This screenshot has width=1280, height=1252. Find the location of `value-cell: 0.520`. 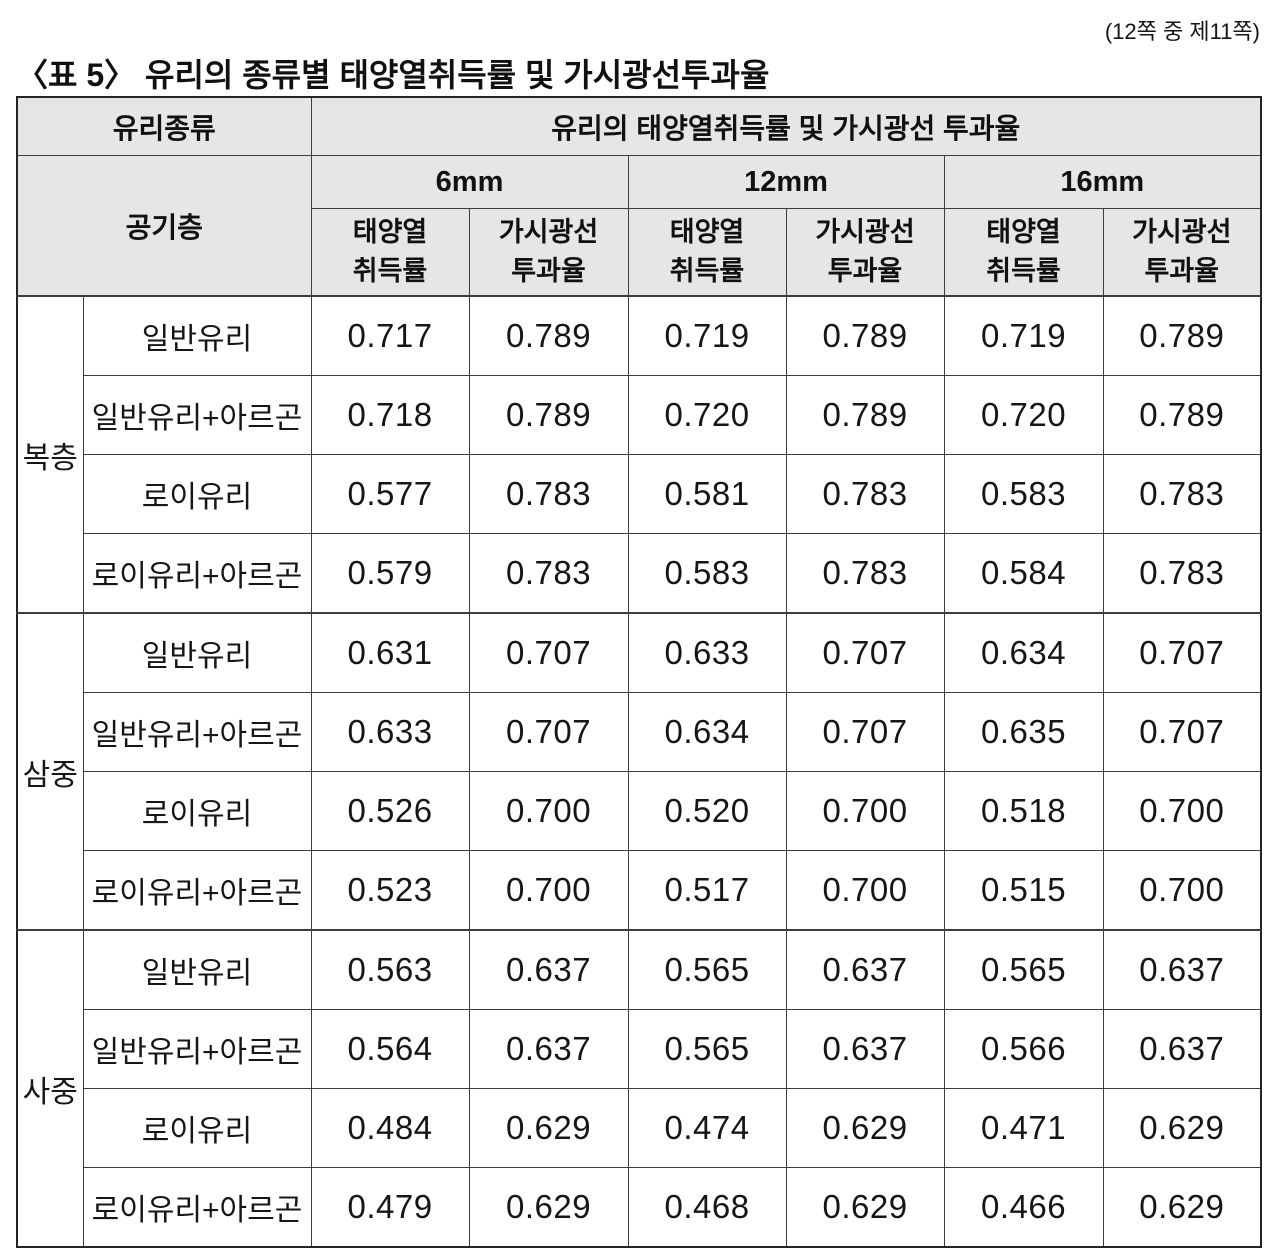

value-cell: 0.520 is located at coordinates (707, 811).